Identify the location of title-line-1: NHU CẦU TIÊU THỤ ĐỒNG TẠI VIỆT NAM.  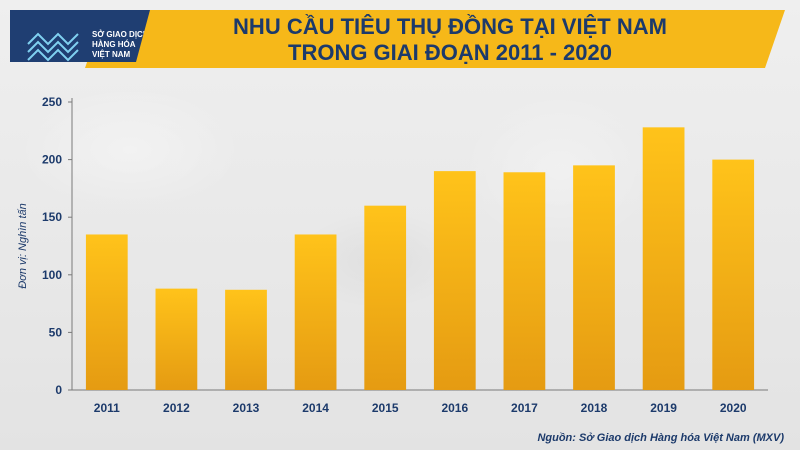
(450, 26).